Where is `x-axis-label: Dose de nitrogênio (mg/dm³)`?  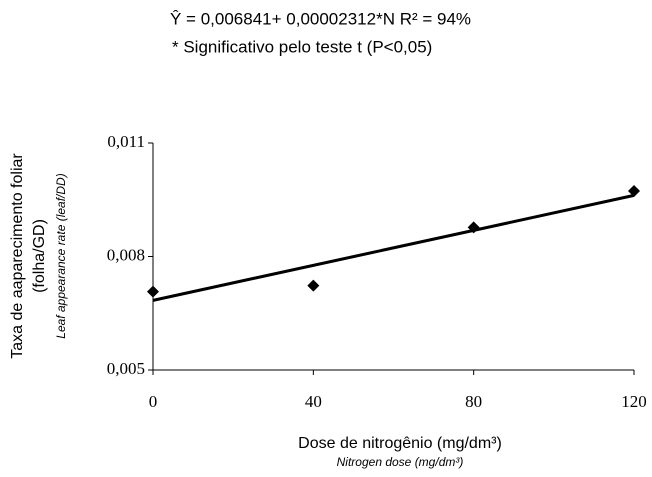 x-axis-label: Dose de nitrogênio (mg/dm³) is located at coordinates (400, 443).